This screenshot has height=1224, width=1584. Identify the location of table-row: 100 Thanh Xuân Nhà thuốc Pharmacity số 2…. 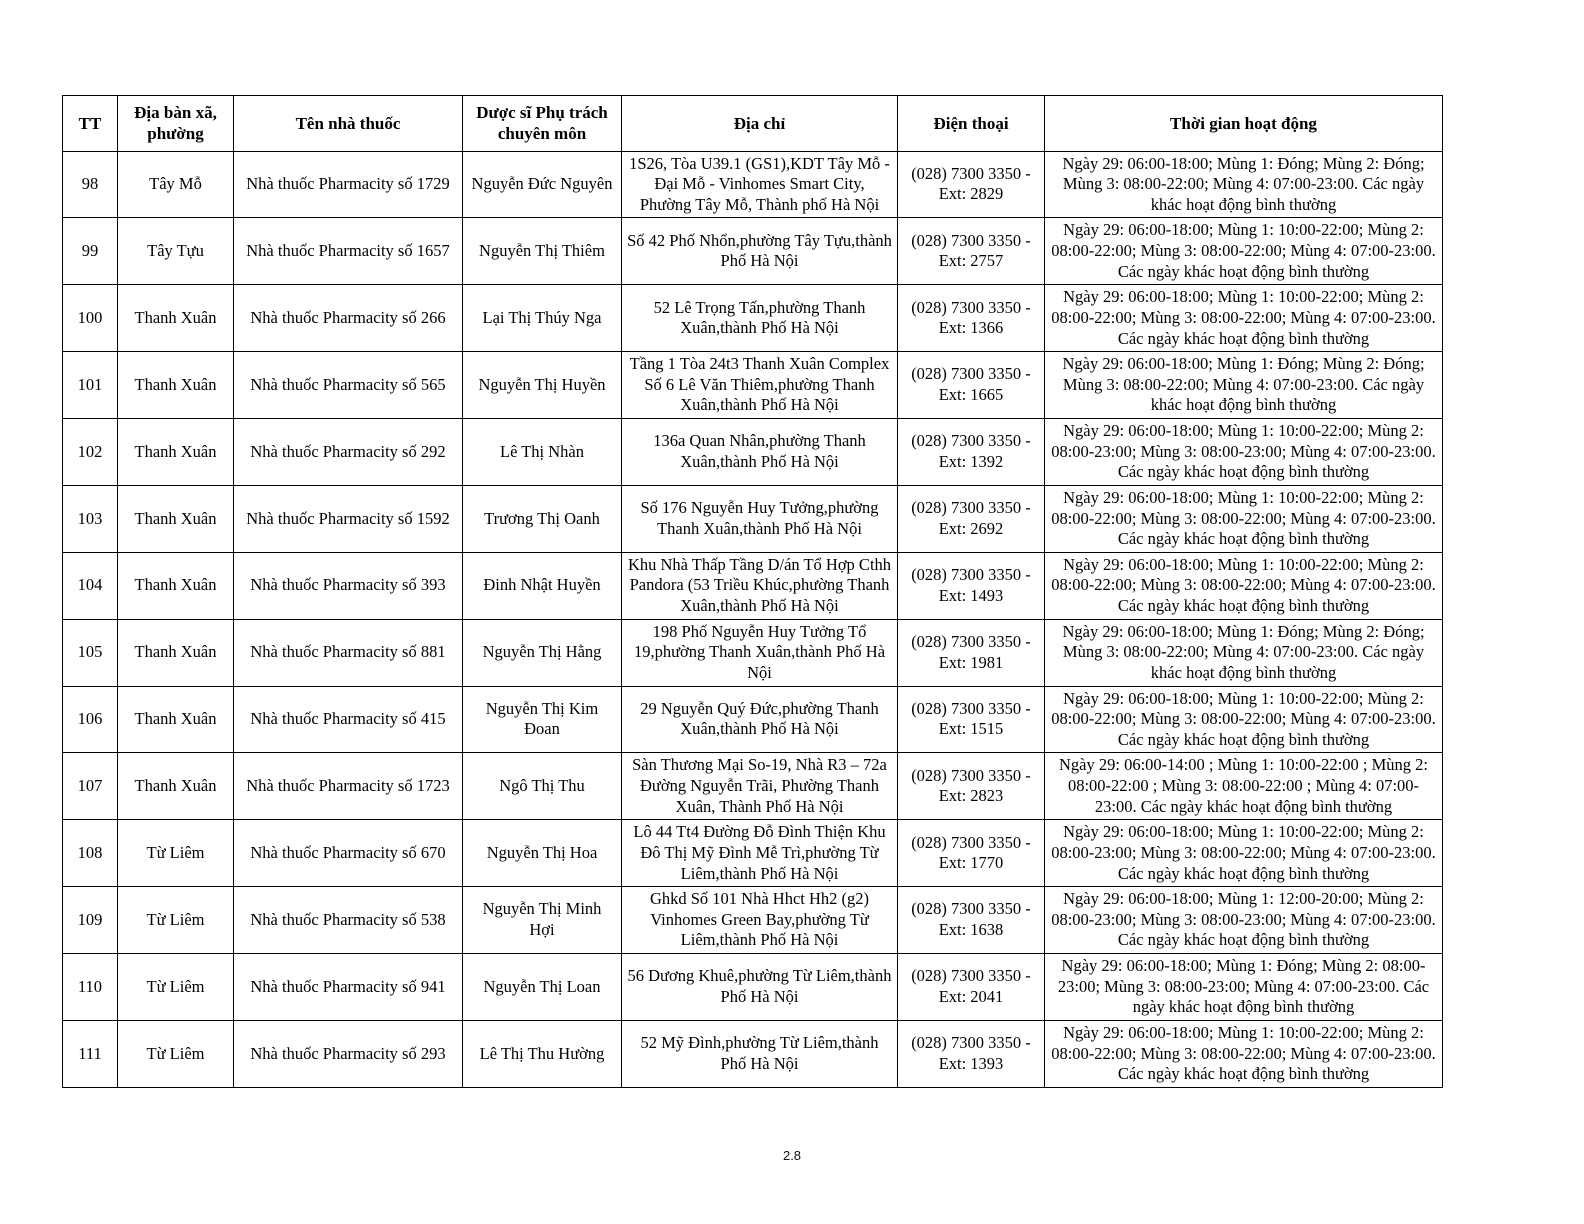
(752, 318).